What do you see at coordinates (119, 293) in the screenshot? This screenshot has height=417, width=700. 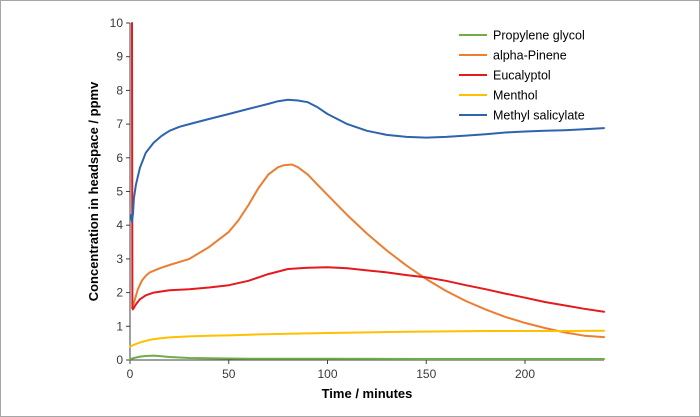 I see `y-tick-label: 2` at bounding box center [119, 293].